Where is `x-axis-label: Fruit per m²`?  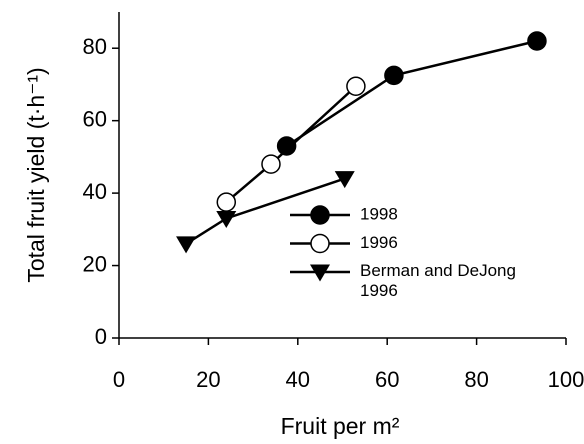
x-axis-label: Fruit per m² is located at coordinates (340, 426).